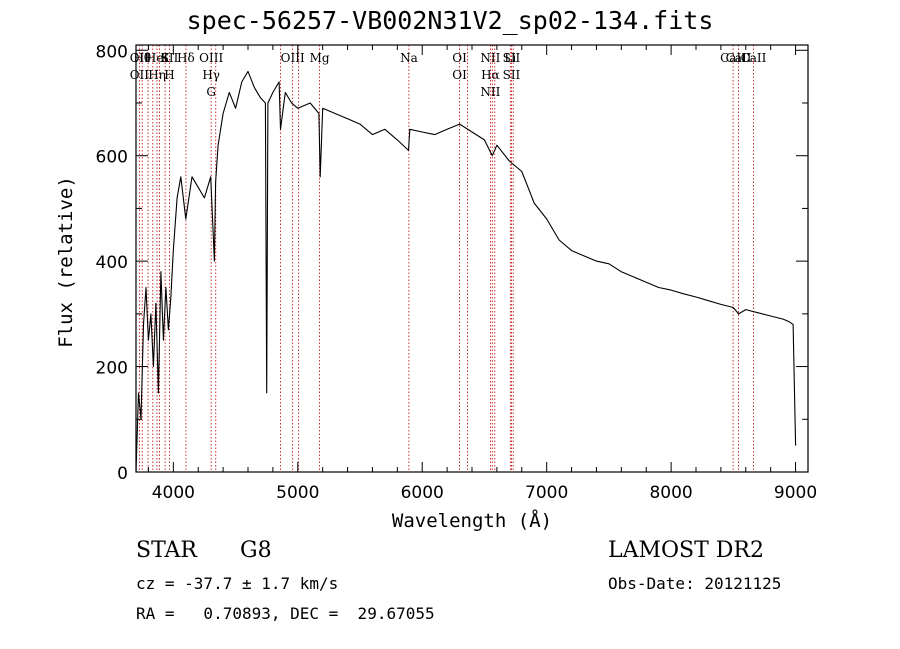 The width and height of the screenshot is (900, 649). Describe the element at coordinates (686, 550) in the screenshot. I see `survey-name: LAMOST DR2` at that location.